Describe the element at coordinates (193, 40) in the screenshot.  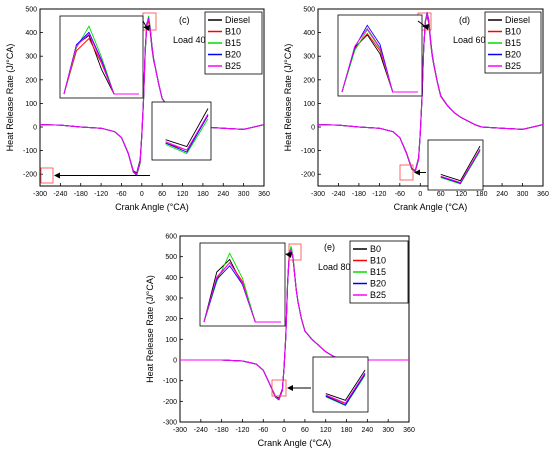
I see `load-label: Load 40%` at that location.